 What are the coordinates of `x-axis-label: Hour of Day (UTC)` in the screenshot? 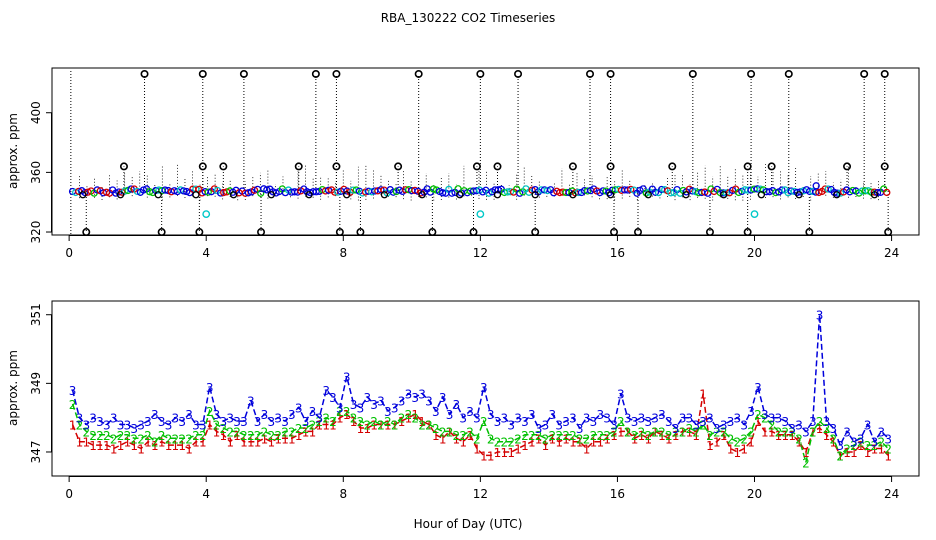 It's located at (468, 524).